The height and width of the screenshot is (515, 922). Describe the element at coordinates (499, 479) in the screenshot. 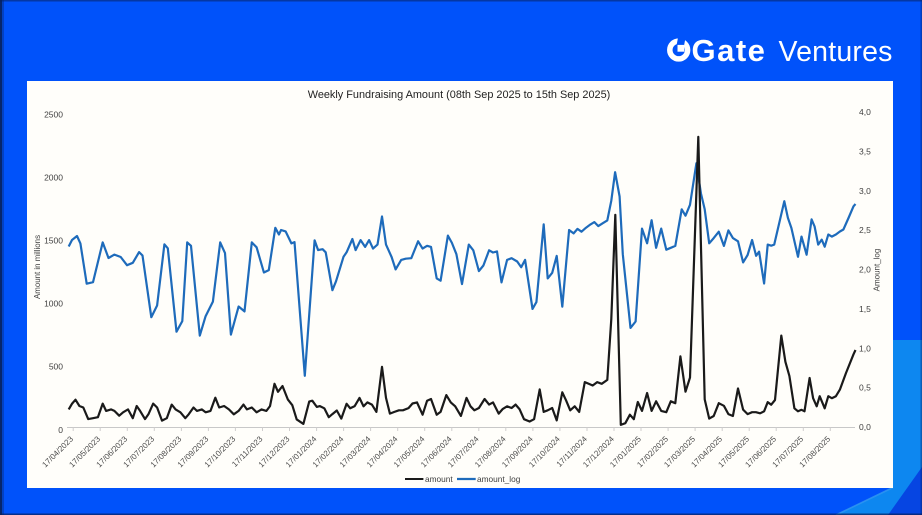

I see `svg-text: amount_log` at that location.